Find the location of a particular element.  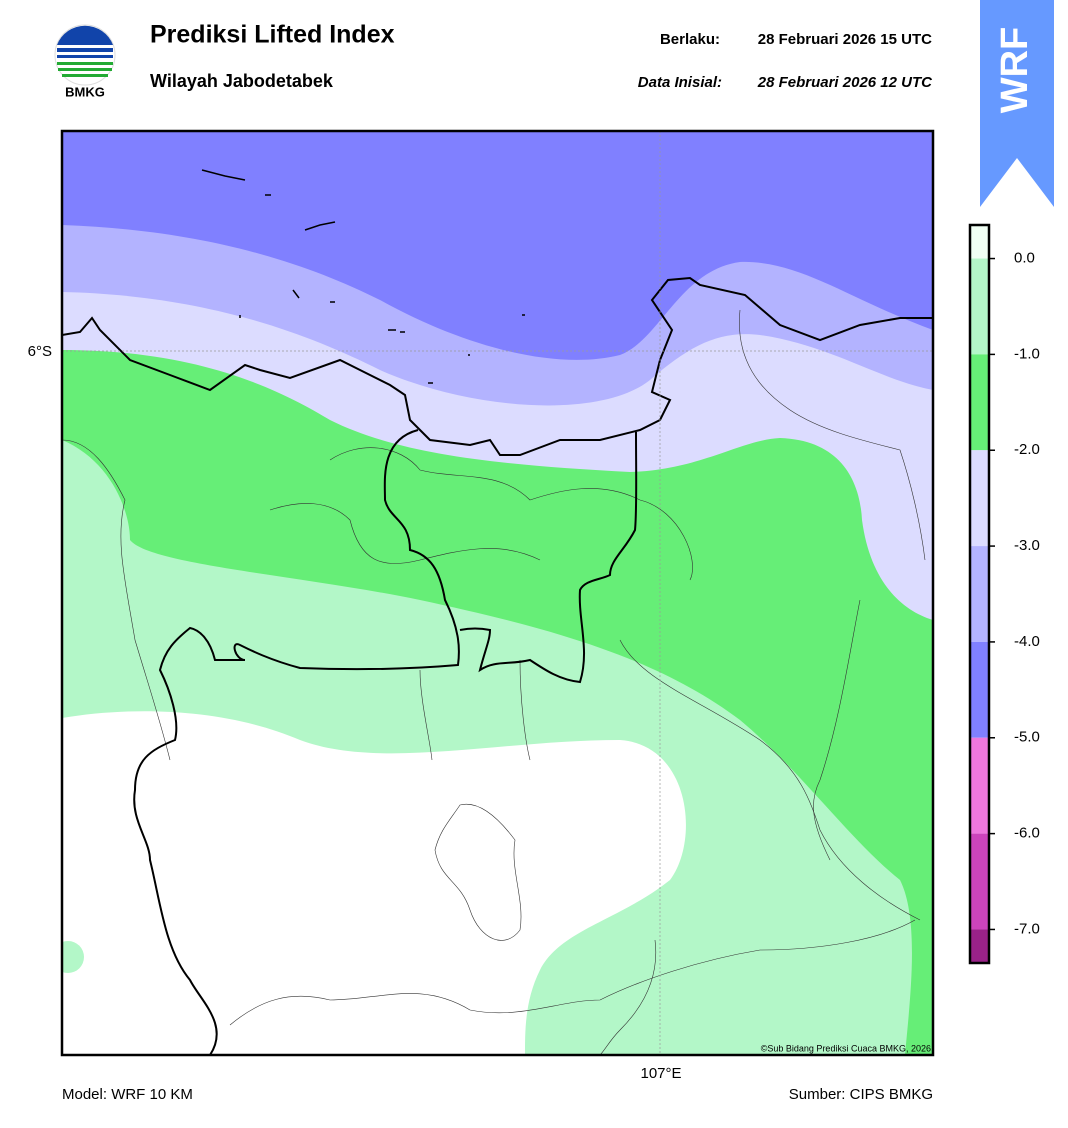

lat-label: 6°S is located at coordinates (40, 351).